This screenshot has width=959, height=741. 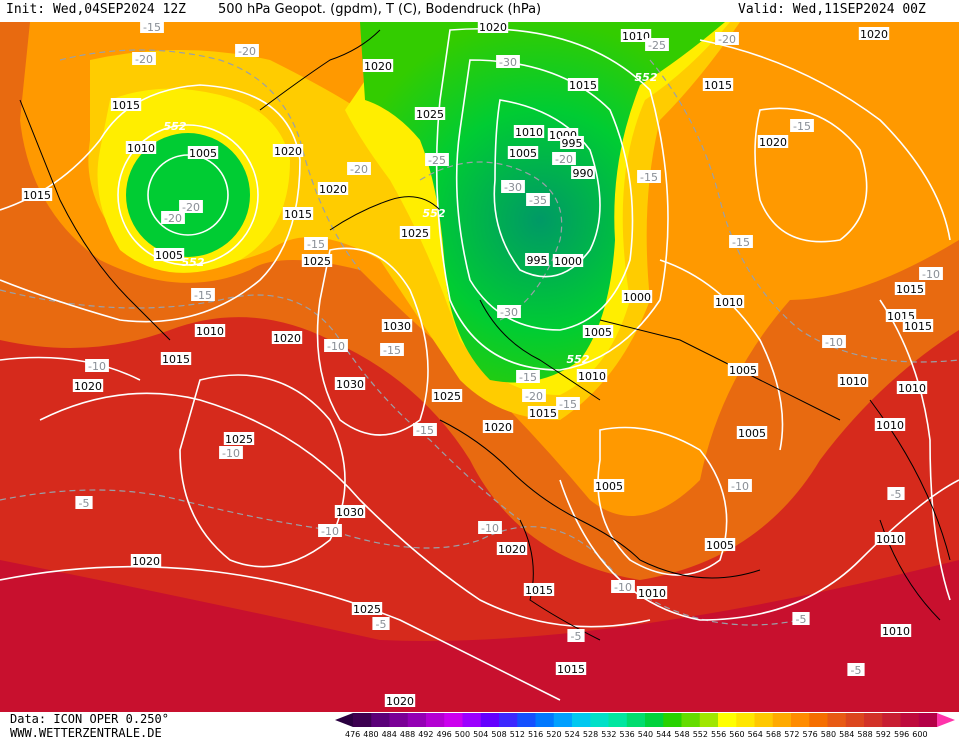 What do you see at coordinates (572, 734) in the screenshot?
I see `legend-tick-label: 524` at bounding box center [572, 734].